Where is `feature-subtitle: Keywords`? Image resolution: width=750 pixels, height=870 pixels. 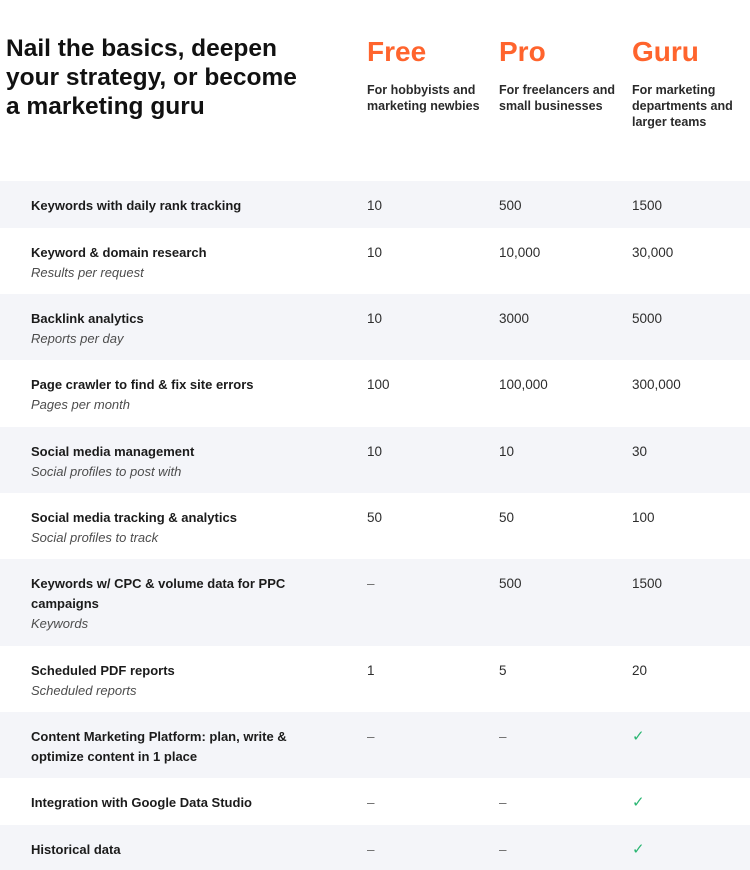
feature-subtitle: Keywords is located at coordinates (60, 623).